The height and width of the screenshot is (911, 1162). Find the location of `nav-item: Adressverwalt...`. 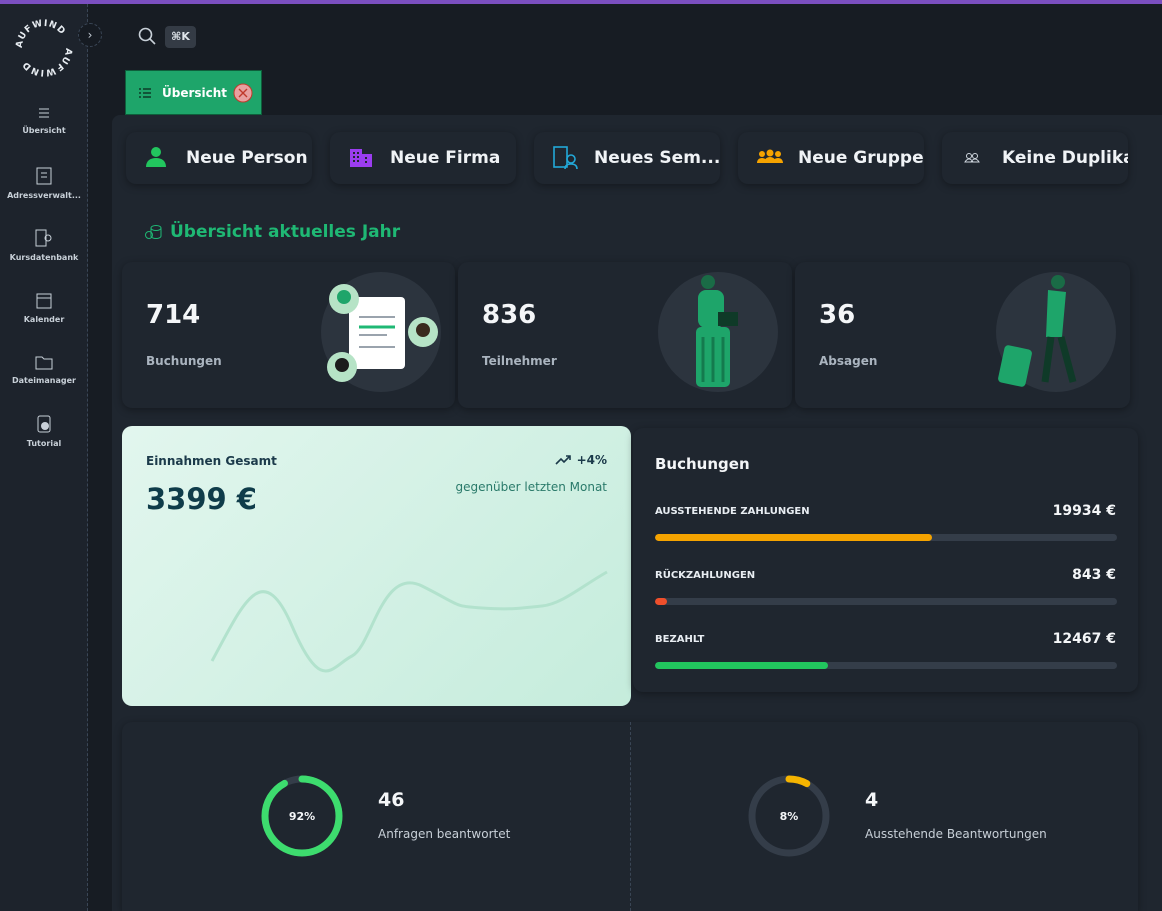

nav-item: Adressverwalt... is located at coordinates (44, 183).